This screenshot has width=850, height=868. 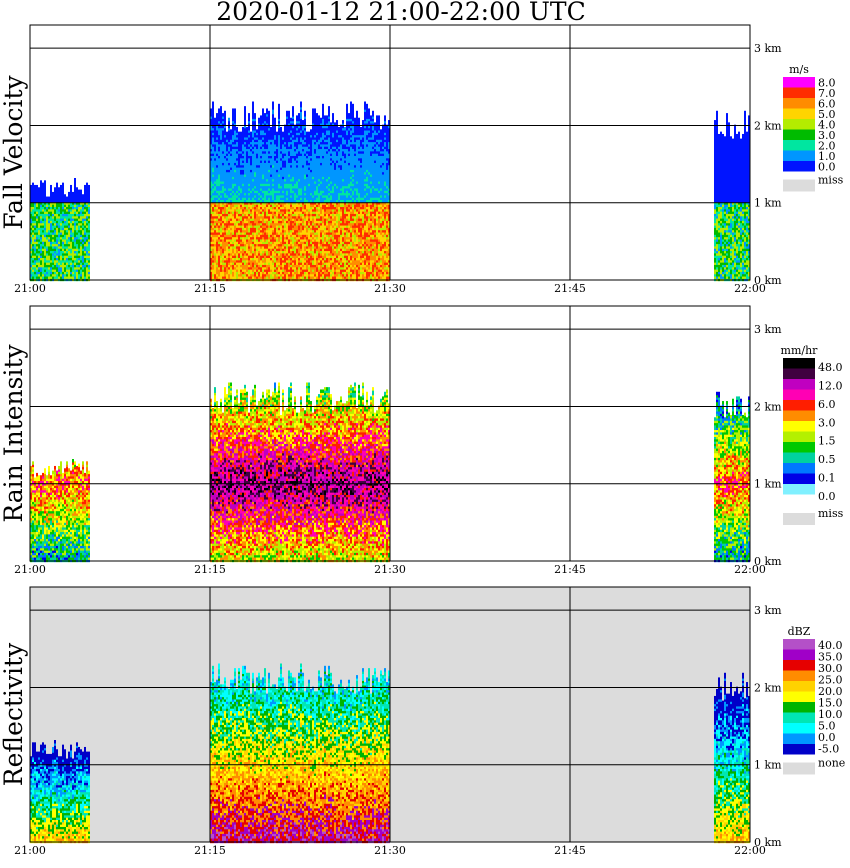 What do you see at coordinates (400, 13) in the screenshot?
I see `figure-title: 2020-01-12 21:00-22:00 UTC` at bounding box center [400, 13].